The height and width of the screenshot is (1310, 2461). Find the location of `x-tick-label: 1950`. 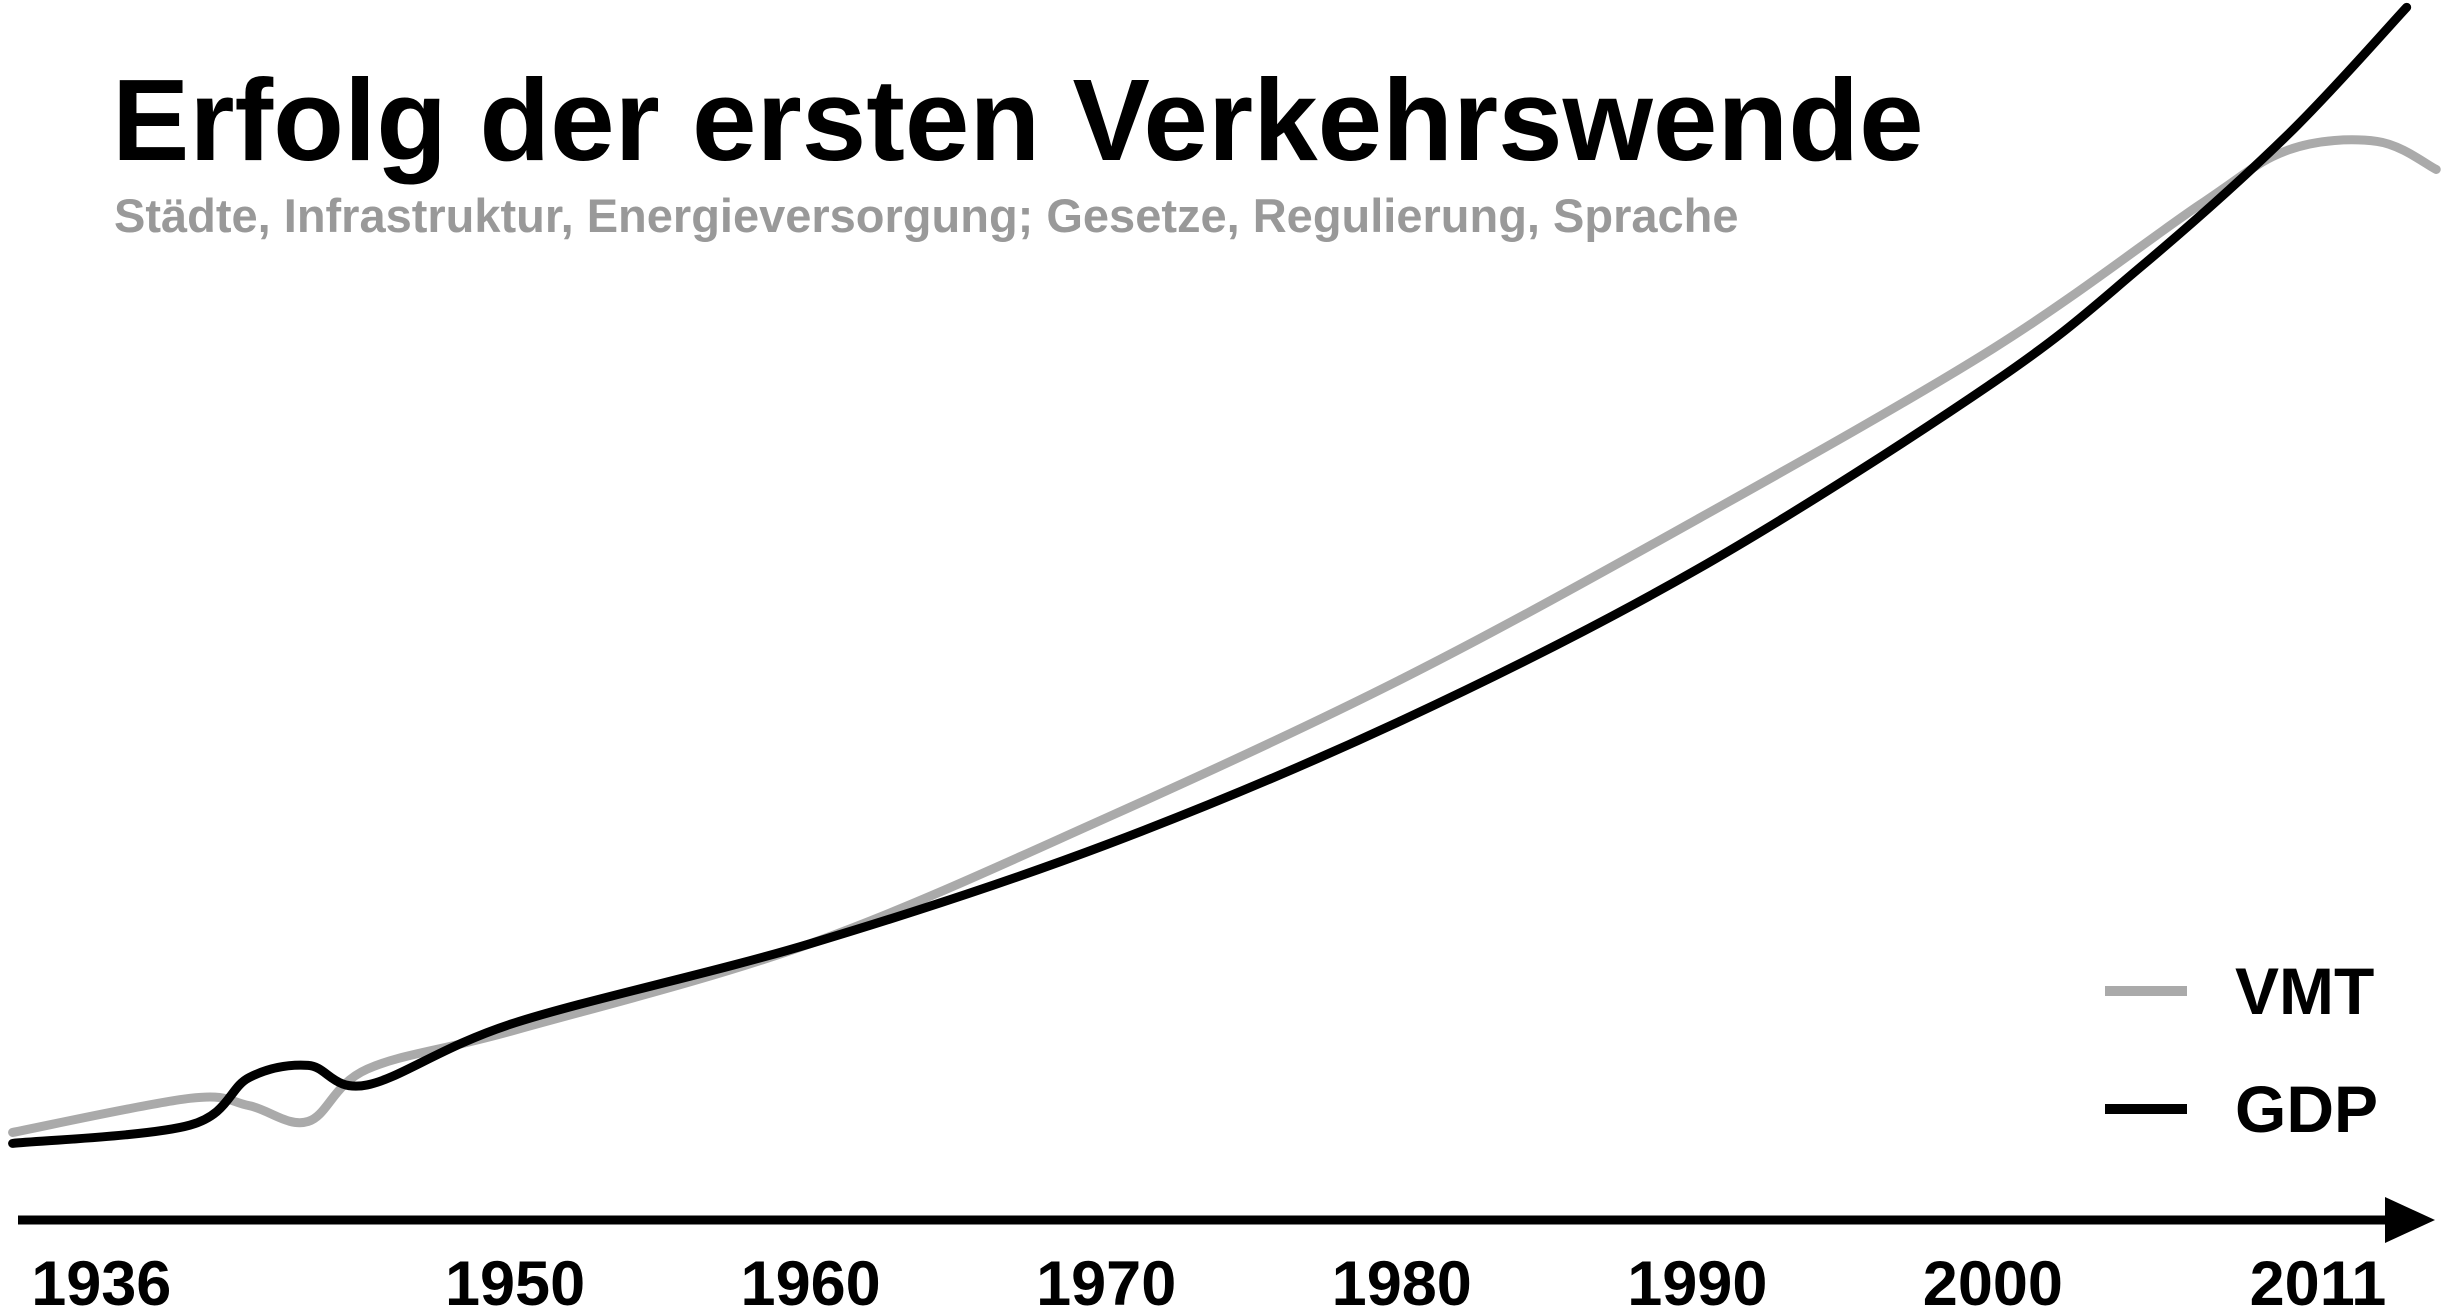

x-tick-label: 1950 is located at coordinates (515, 1279).